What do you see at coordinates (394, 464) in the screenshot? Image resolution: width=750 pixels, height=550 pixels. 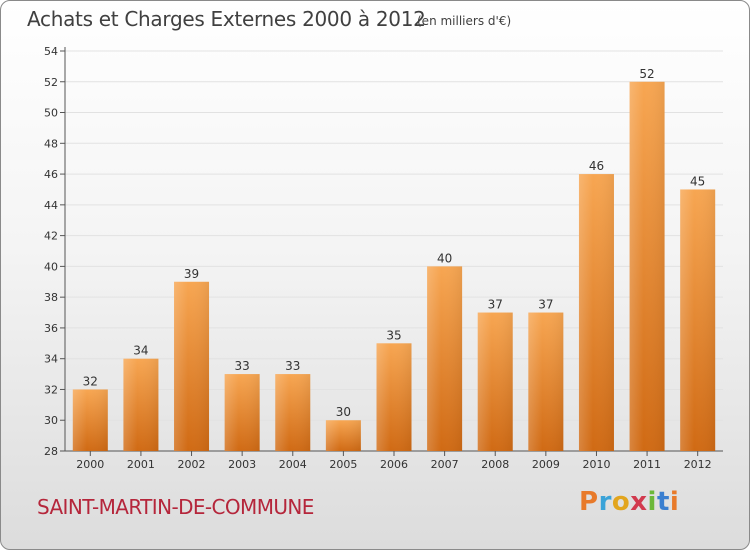 I see `x-tick-label: 2006` at bounding box center [394, 464].